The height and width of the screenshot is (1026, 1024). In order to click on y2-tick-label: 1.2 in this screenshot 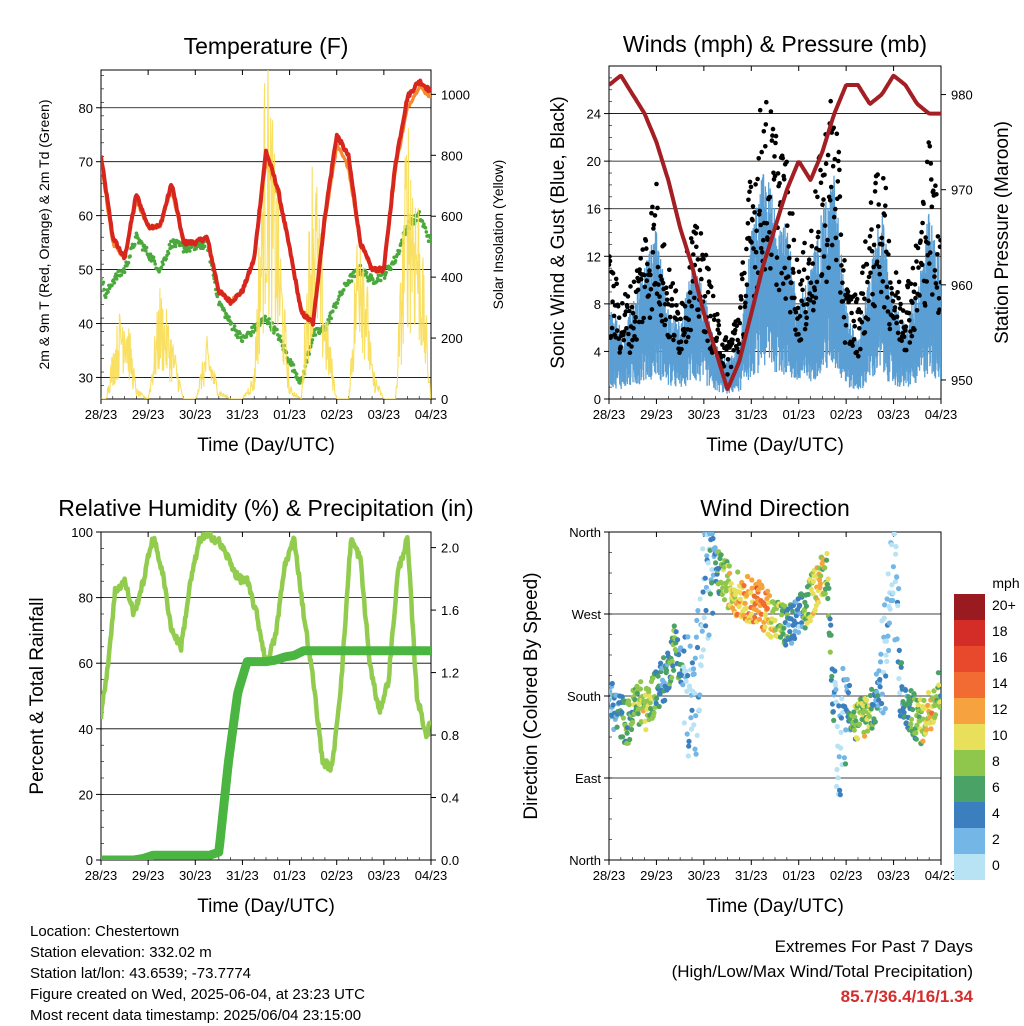, I will do `click(450, 673)`.